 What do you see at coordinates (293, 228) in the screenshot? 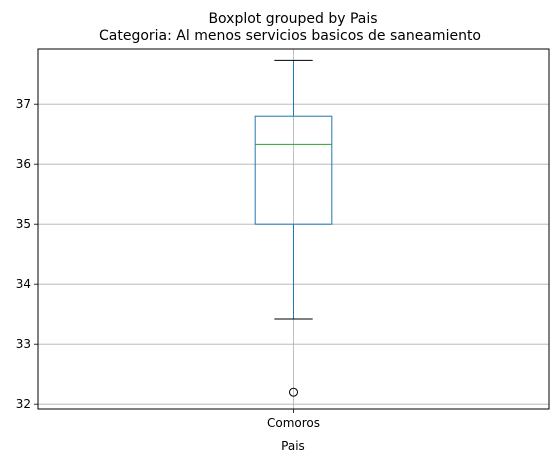
I see `box-layer` at bounding box center [293, 228].